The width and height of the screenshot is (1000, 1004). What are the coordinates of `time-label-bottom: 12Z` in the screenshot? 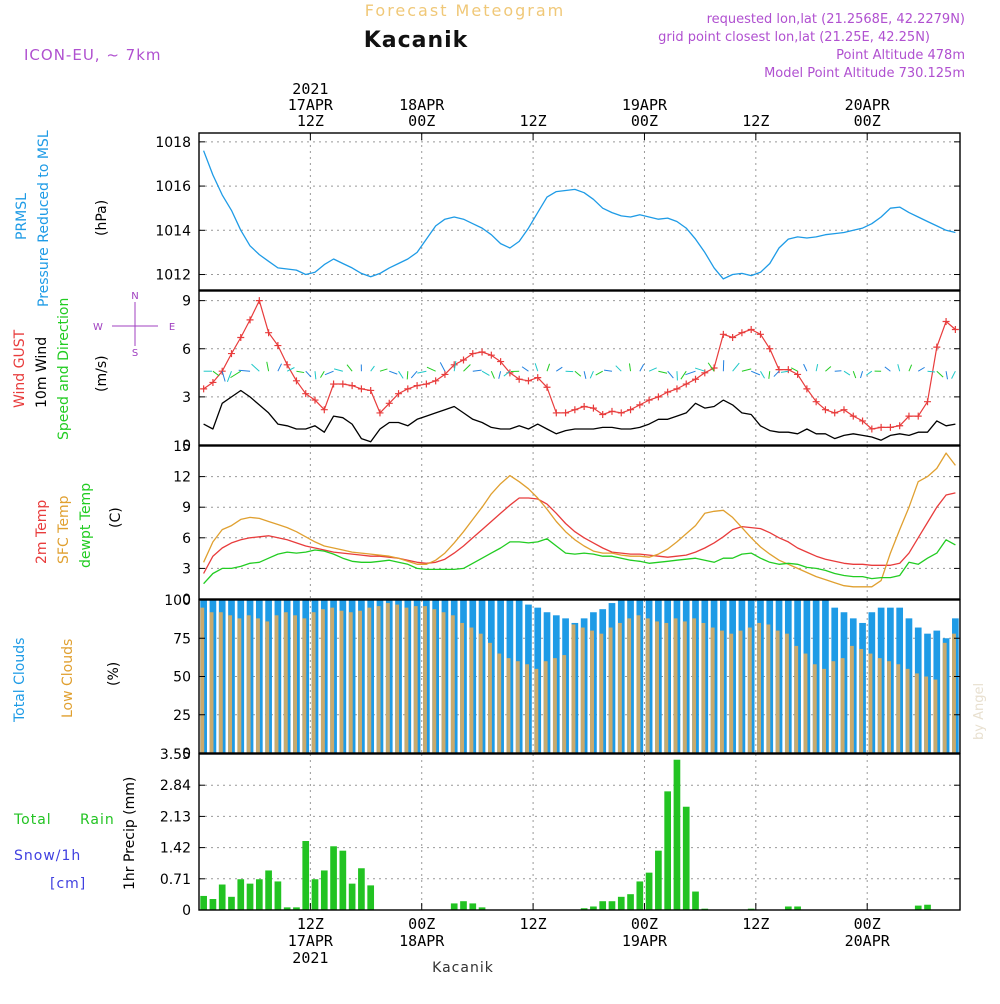 It's located at (533, 924).